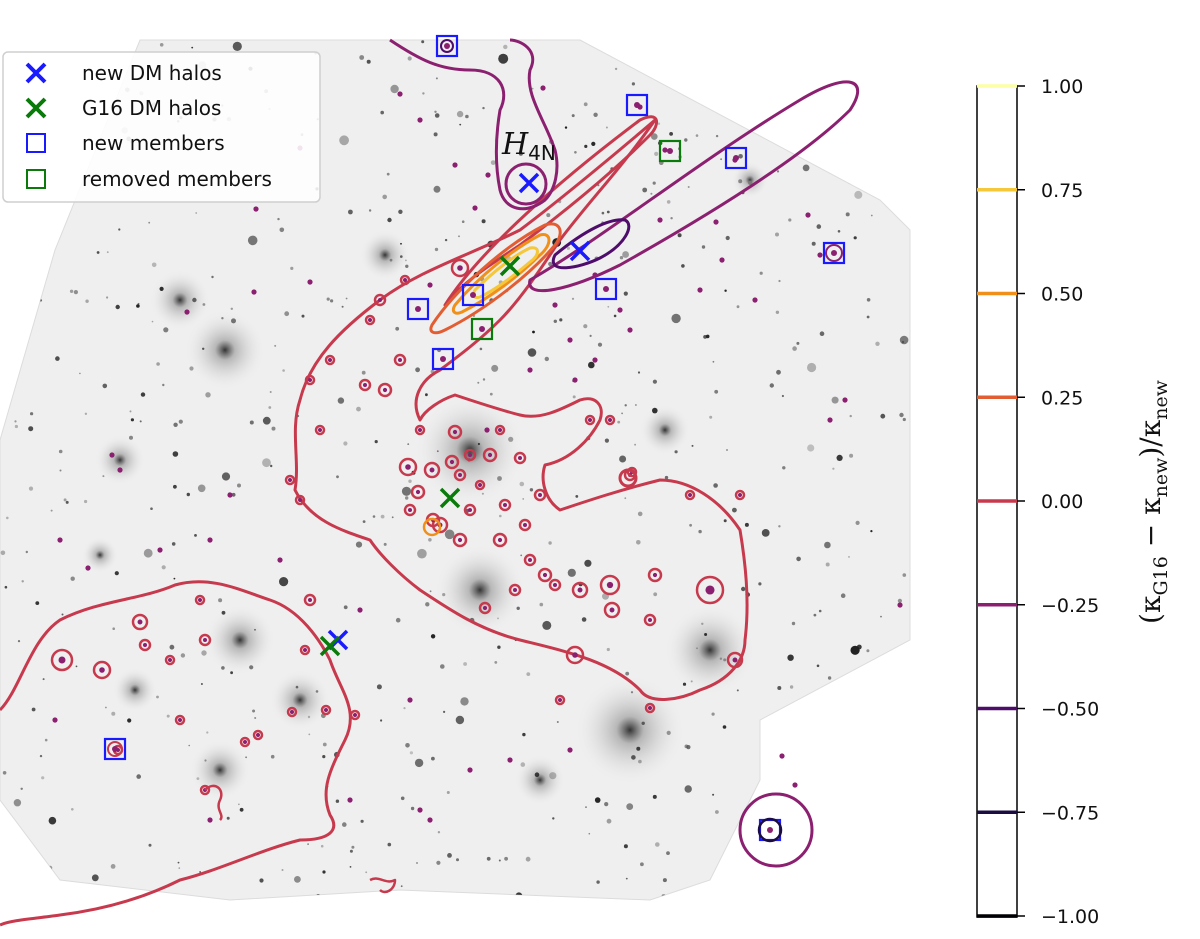  I want to click on colorbar-tick-label: −0.75, so click(1070, 813).